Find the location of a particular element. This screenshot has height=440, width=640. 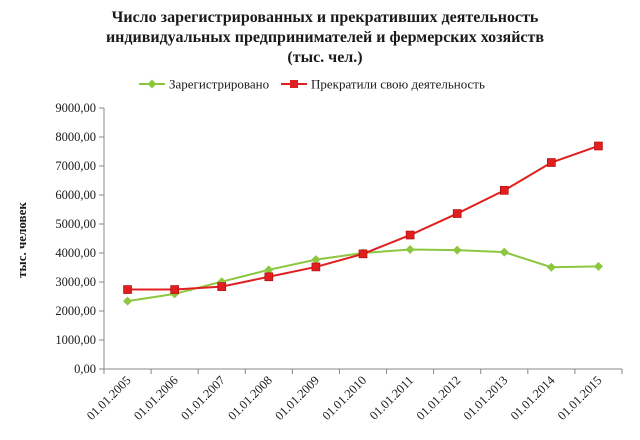

x-tick-label: 01.01.2010 is located at coordinates (344, 398).